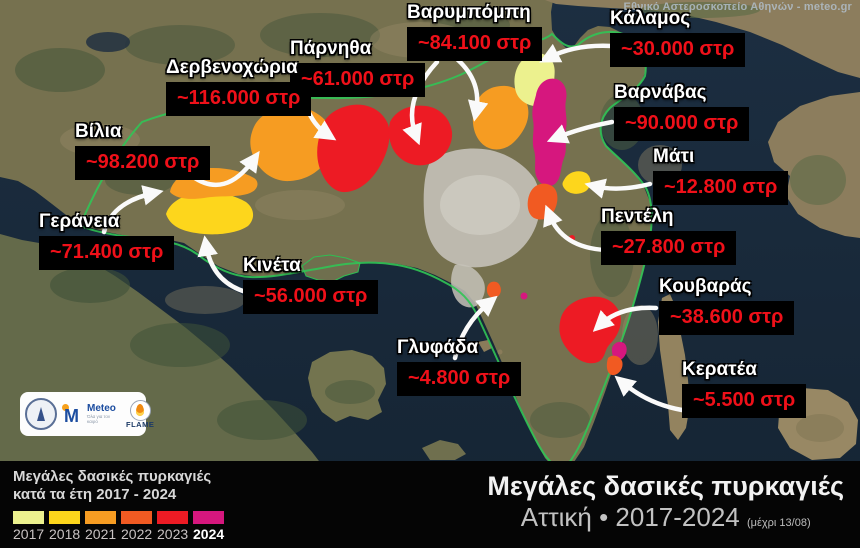 The height and width of the screenshot is (548, 860). I want to click on legend-year-label: 2024, so click(209, 534).